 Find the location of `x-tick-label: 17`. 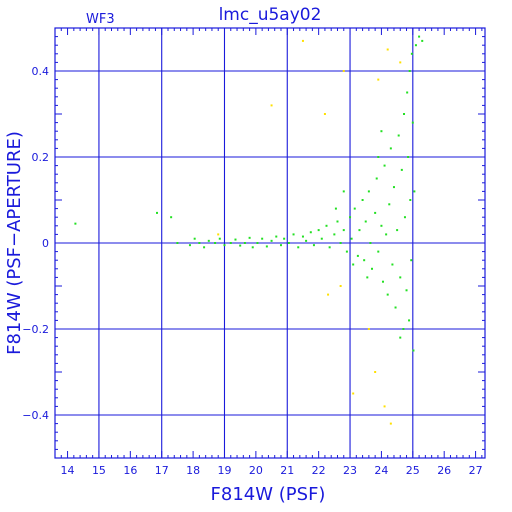

x-tick-label: 17 is located at coordinates (162, 470).